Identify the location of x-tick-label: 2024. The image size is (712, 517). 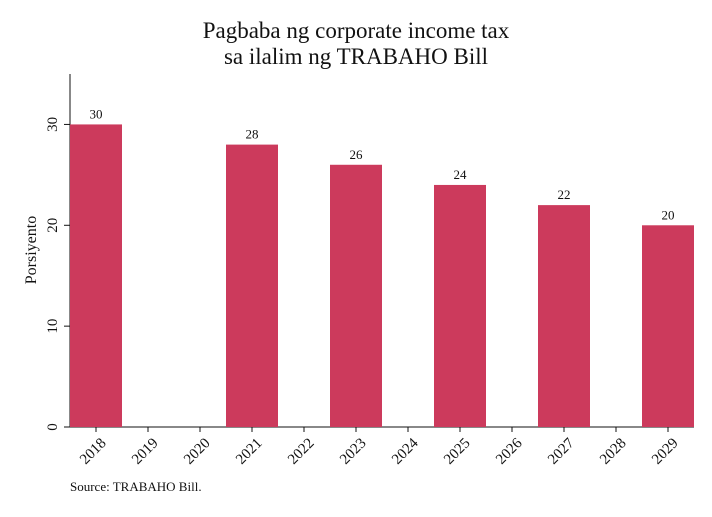
(405, 451).